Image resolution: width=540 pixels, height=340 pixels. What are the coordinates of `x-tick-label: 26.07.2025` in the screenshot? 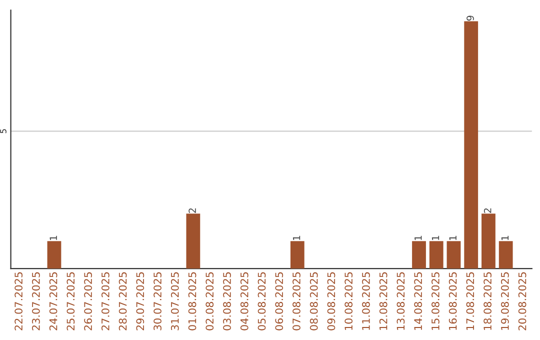 It's located at (88, 301).